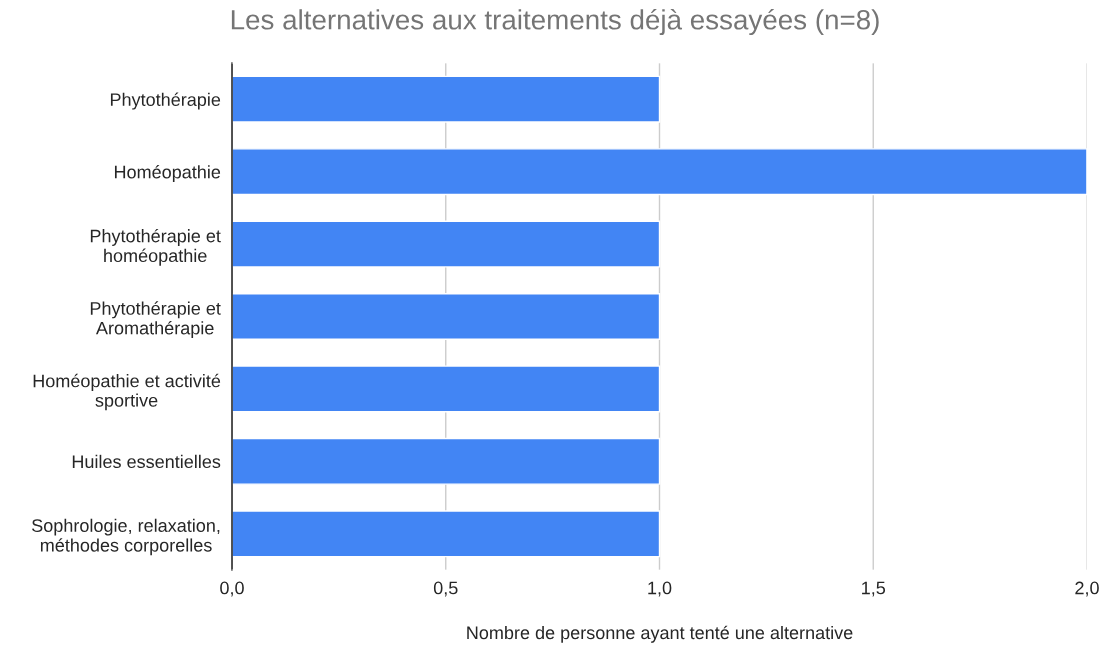 This screenshot has height=649, width=1110. I want to click on chart-title: Les alternatives aux traitements déjà essayées (n=8), so click(555, 22).